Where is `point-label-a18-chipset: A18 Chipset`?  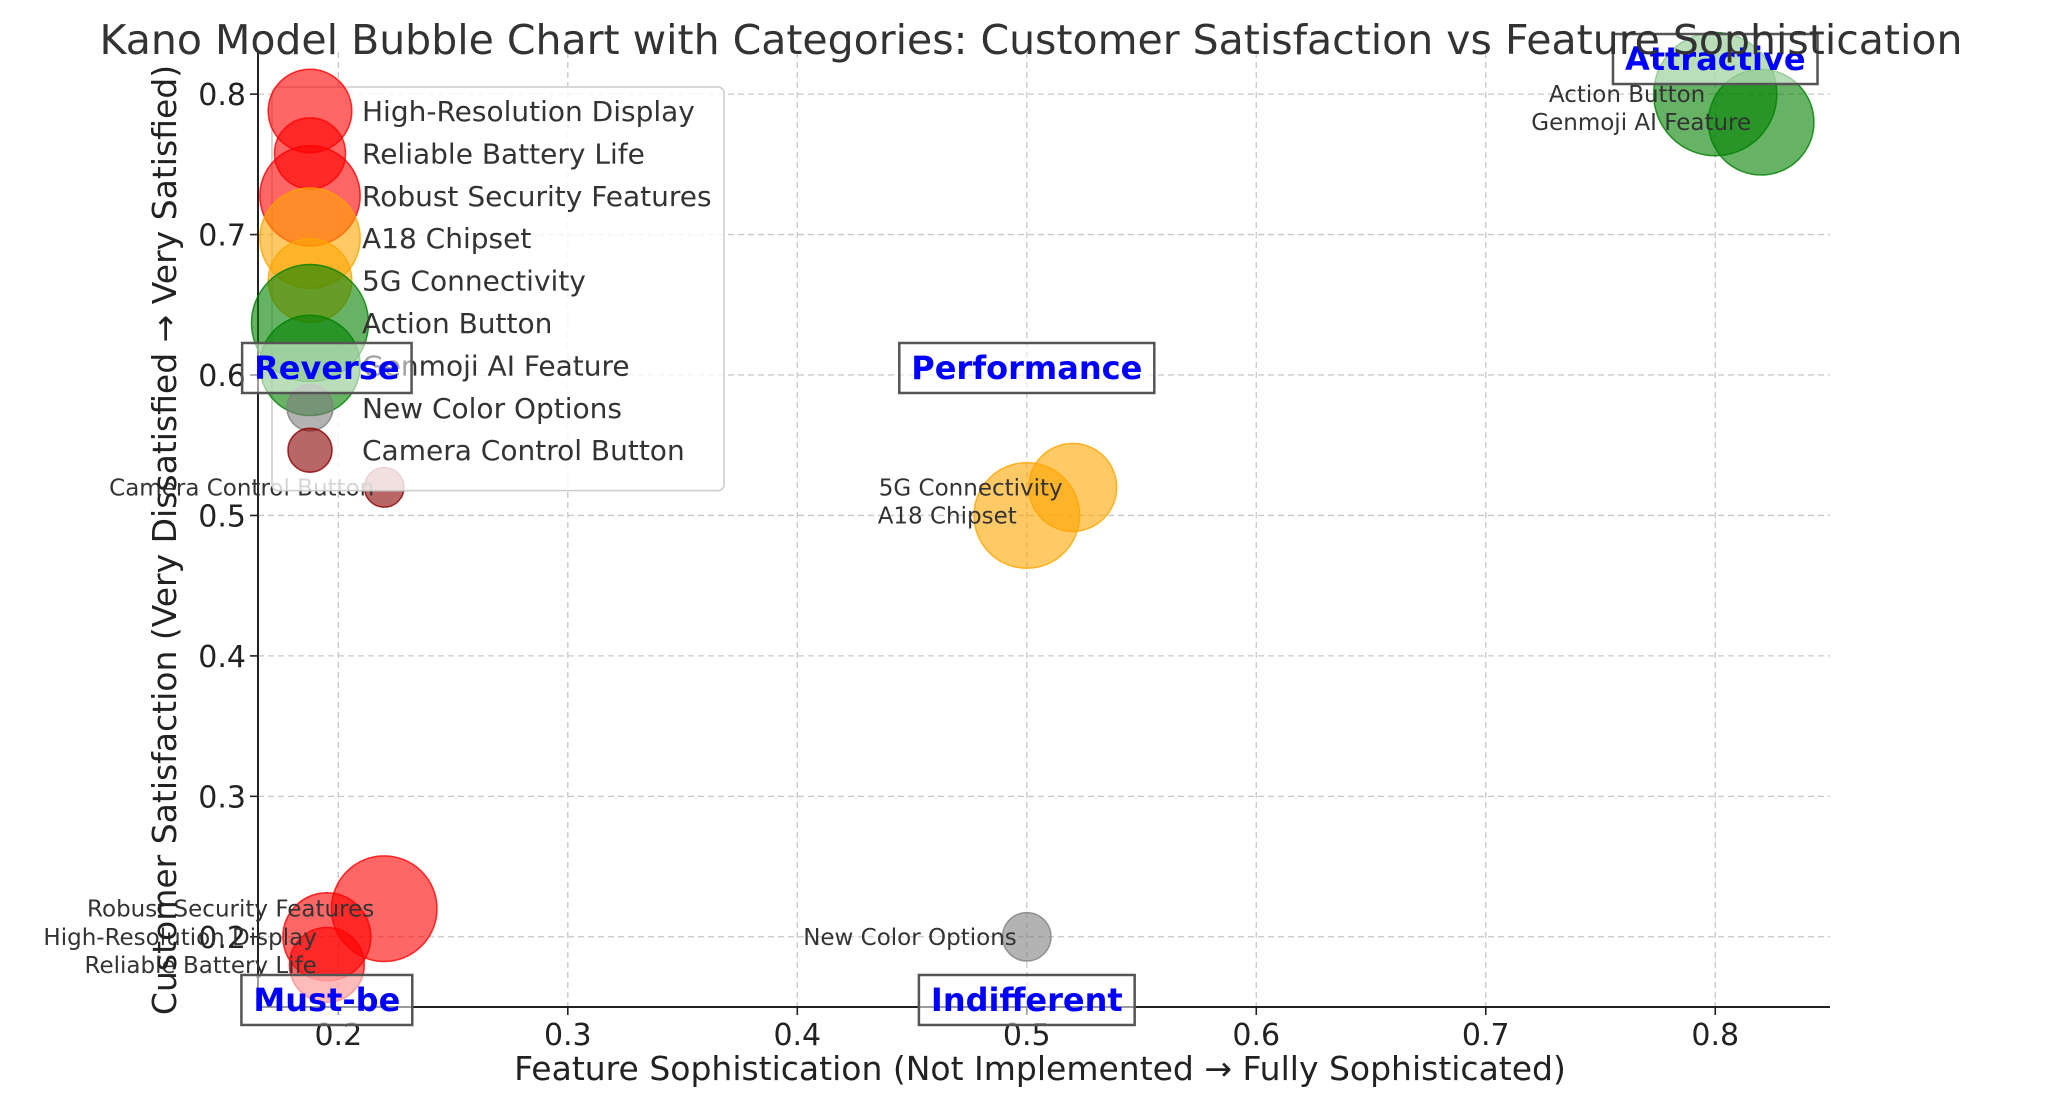 point-label-a18-chipset: A18 Chipset is located at coordinates (947, 516).